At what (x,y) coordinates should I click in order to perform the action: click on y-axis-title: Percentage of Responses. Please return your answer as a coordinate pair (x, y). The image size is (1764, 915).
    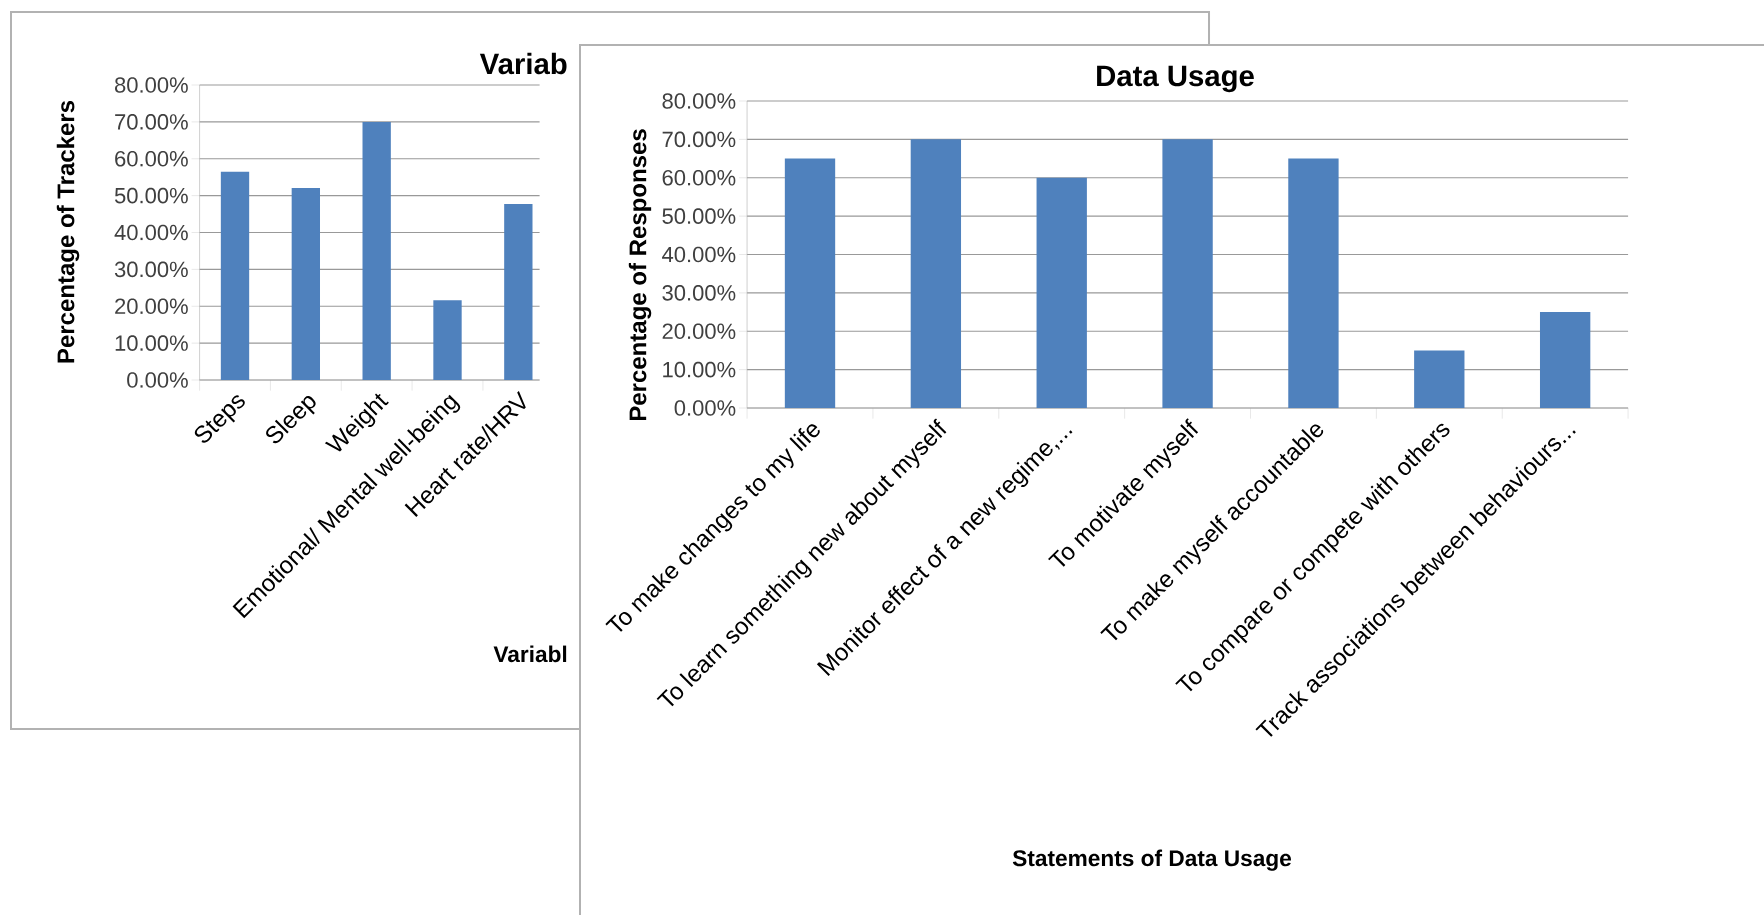
    Looking at the image, I should click on (640, 275).